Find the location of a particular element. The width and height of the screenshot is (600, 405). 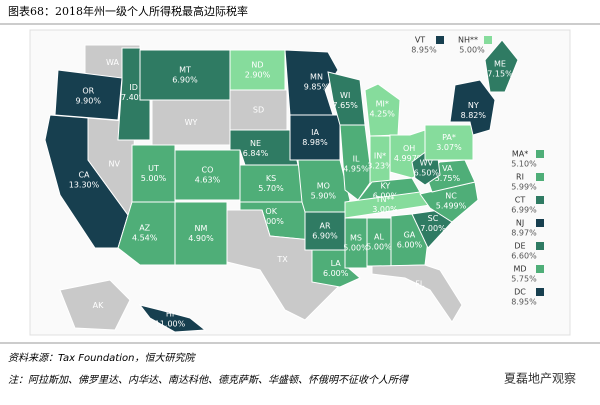

state-abbr: OR is located at coordinates (88, 90).